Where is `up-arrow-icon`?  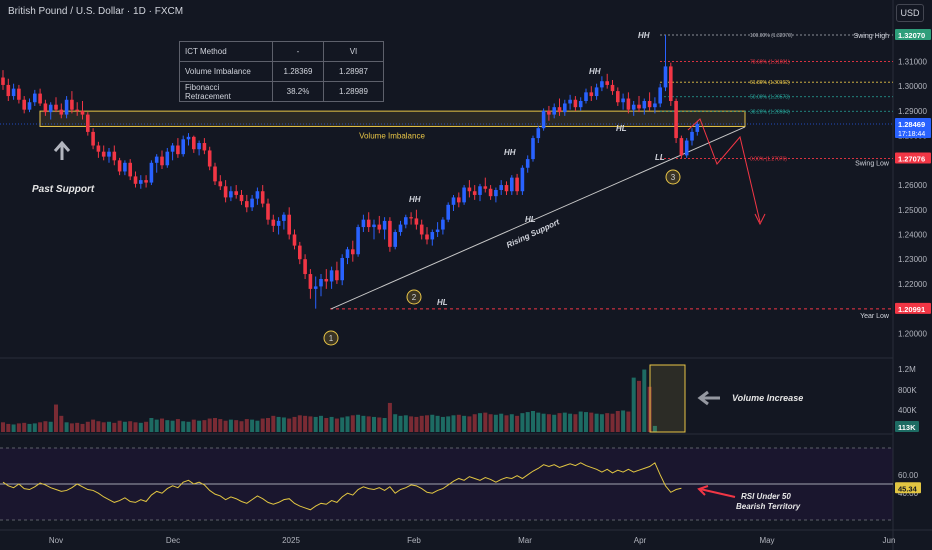
up-arrow-icon is located at coordinates (62, 150).